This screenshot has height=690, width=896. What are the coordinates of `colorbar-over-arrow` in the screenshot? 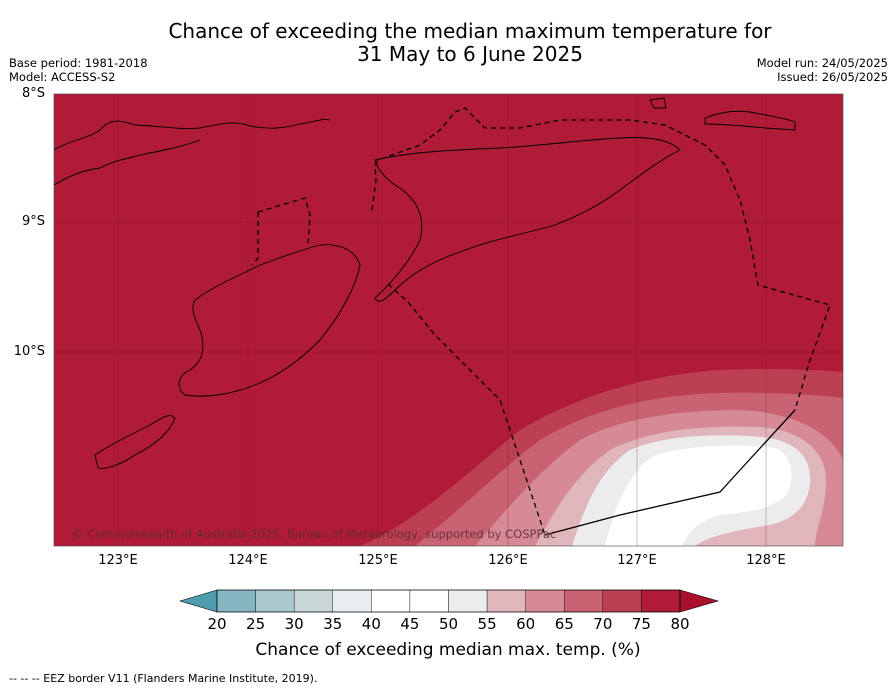 It's located at (699, 601).